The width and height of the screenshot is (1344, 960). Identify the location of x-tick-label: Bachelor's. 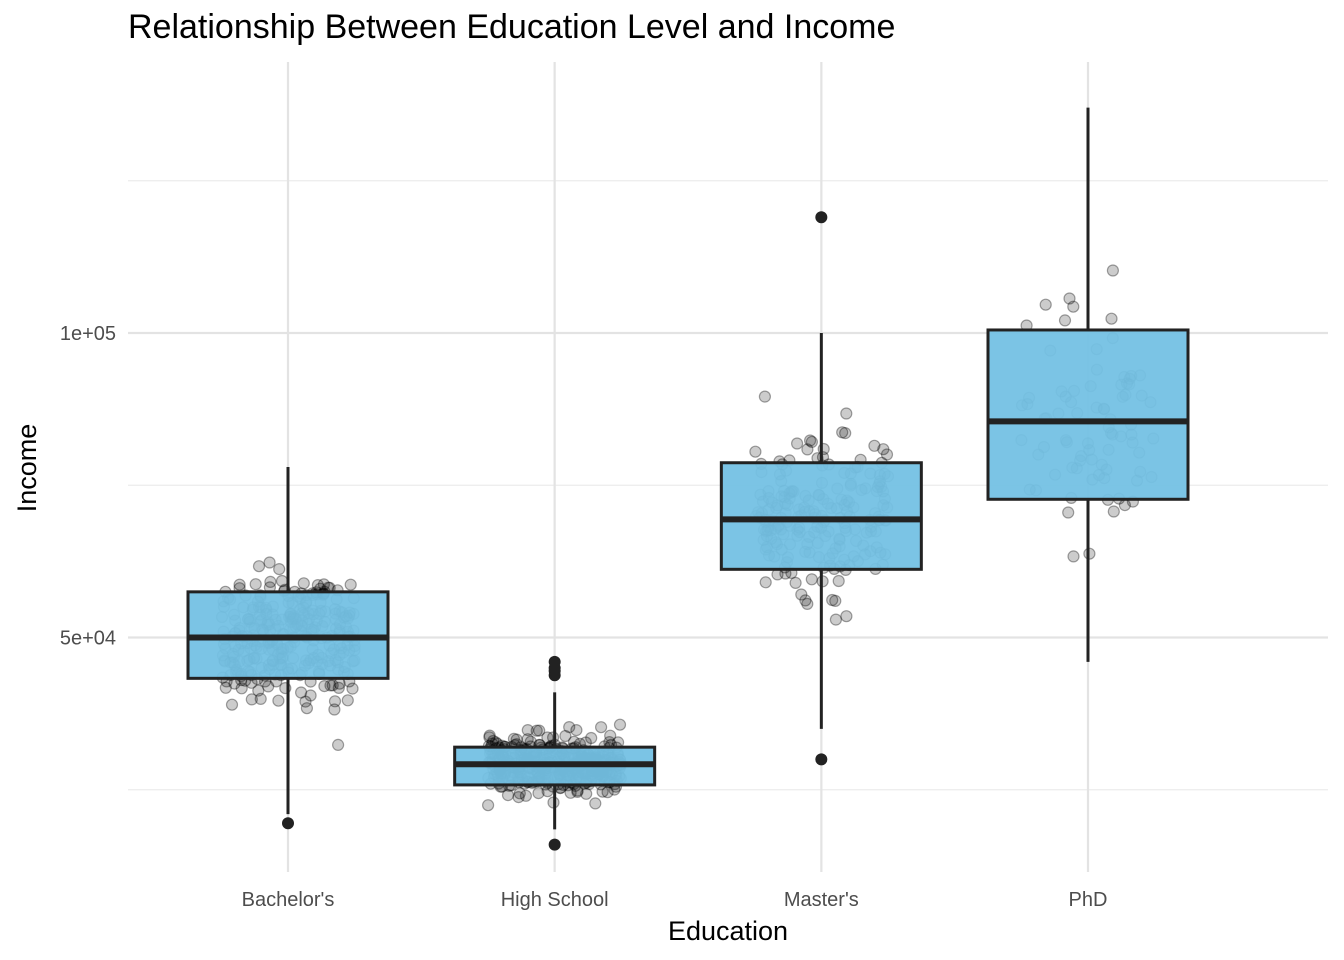
(288, 900).